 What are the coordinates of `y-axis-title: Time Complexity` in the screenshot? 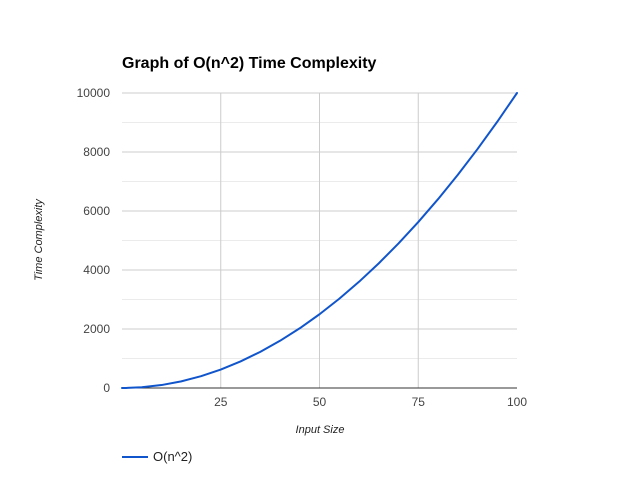 It's located at (39, 239).